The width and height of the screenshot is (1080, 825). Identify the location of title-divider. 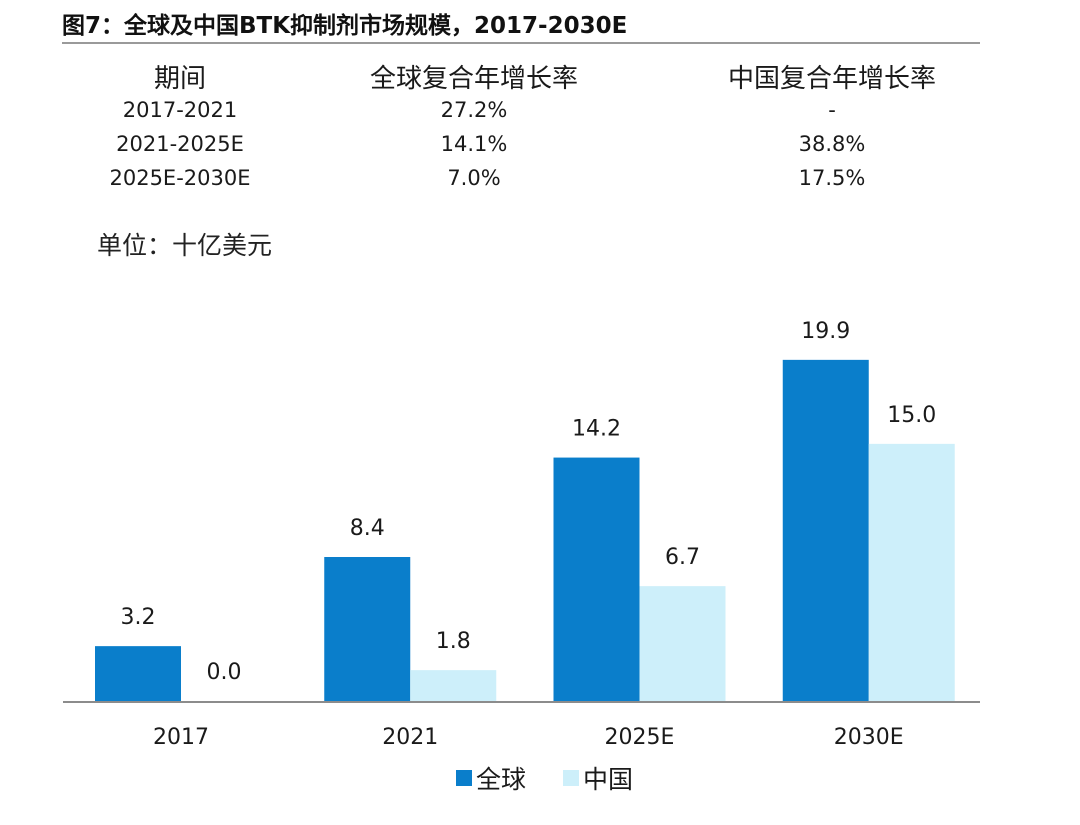
(521, 43).